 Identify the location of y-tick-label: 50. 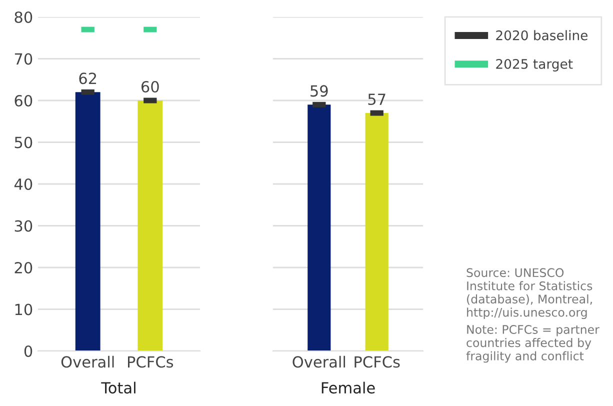
(23, 142).